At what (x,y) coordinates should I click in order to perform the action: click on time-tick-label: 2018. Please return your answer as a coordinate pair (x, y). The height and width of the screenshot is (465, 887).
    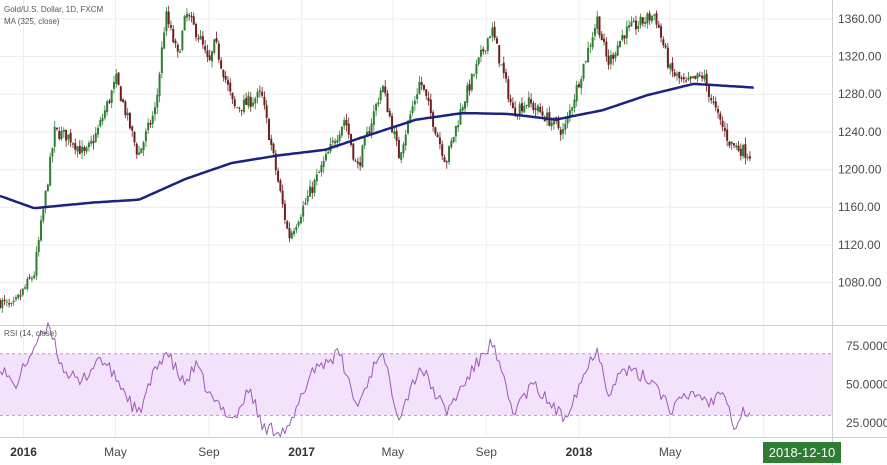
    Looking at the image, I should click on (579, 452).